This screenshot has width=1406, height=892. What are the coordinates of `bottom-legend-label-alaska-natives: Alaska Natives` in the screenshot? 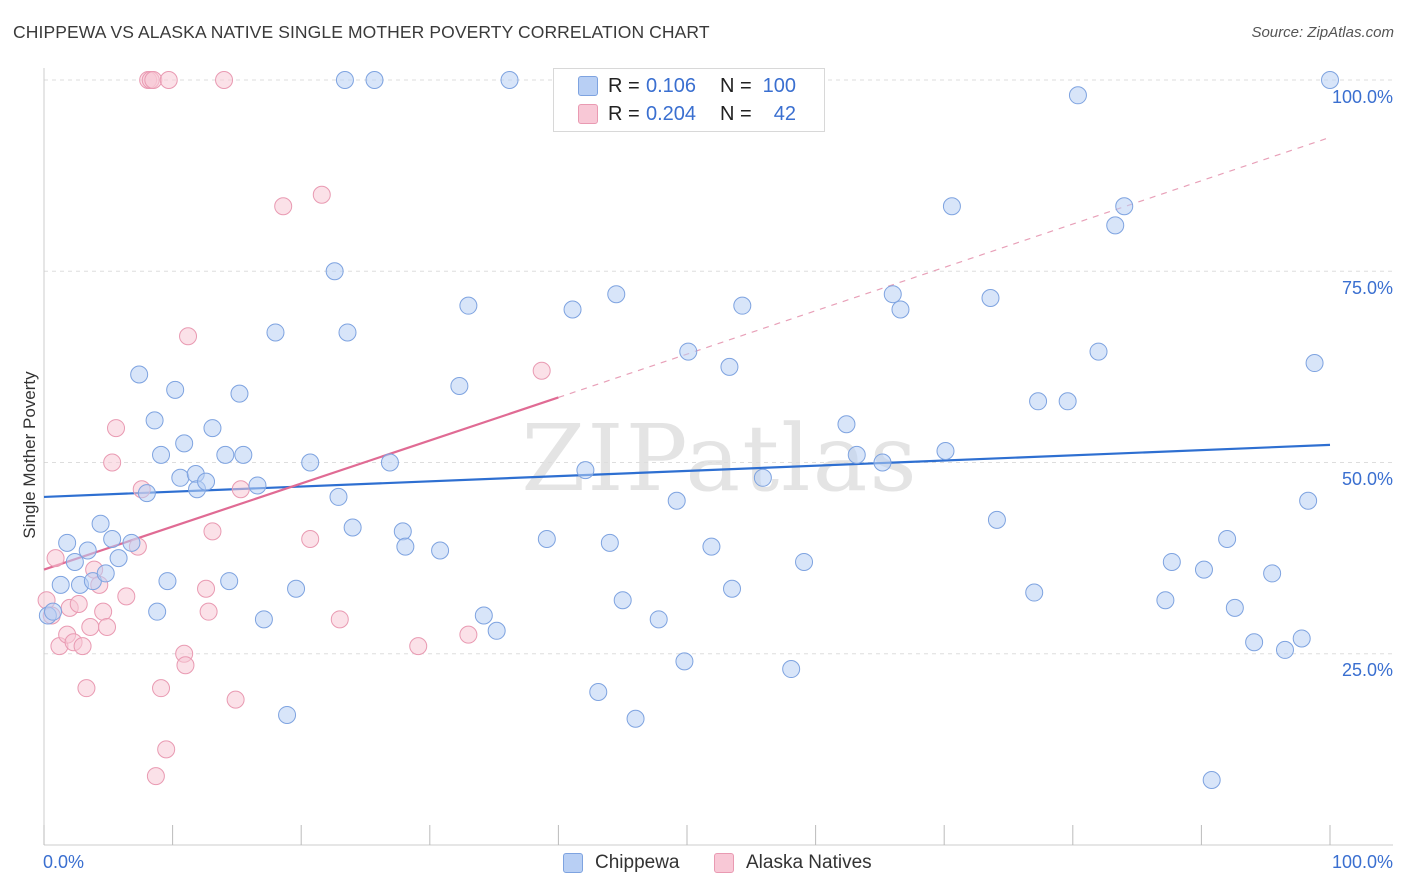 It's located at (809, 862).